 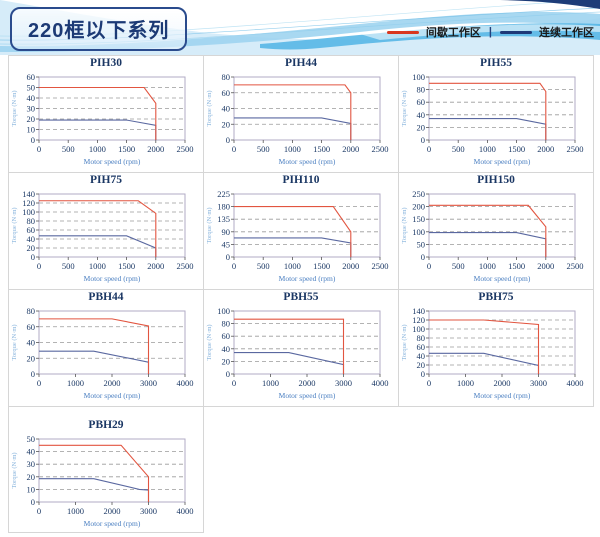 I want to click on chart-title: PBH55, so click(x=301, y=297).